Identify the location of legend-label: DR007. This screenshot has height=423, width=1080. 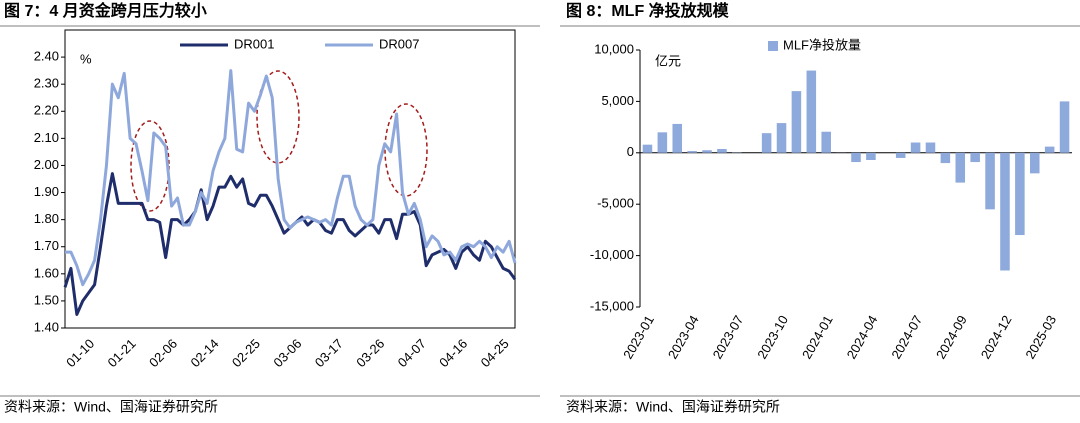
(399, 43).